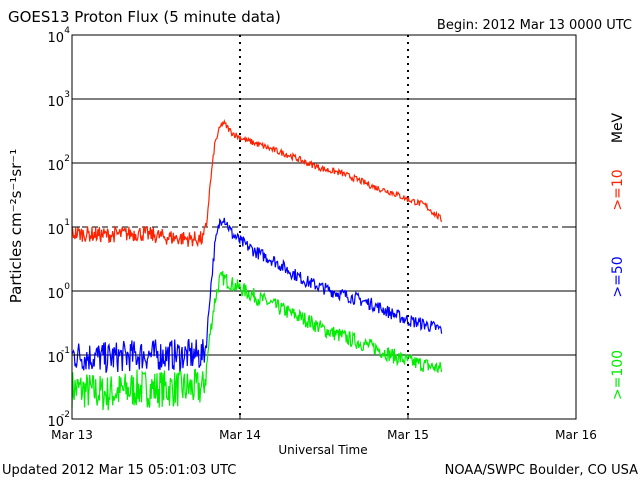 This screenshot has height=480, width=640. What do you see at coordinates (16, 226) in the screenshot?
I see `y-axis-label: Particles cm⁻²s⁻¹sr⁻¹` at bounding box center [16, 226].